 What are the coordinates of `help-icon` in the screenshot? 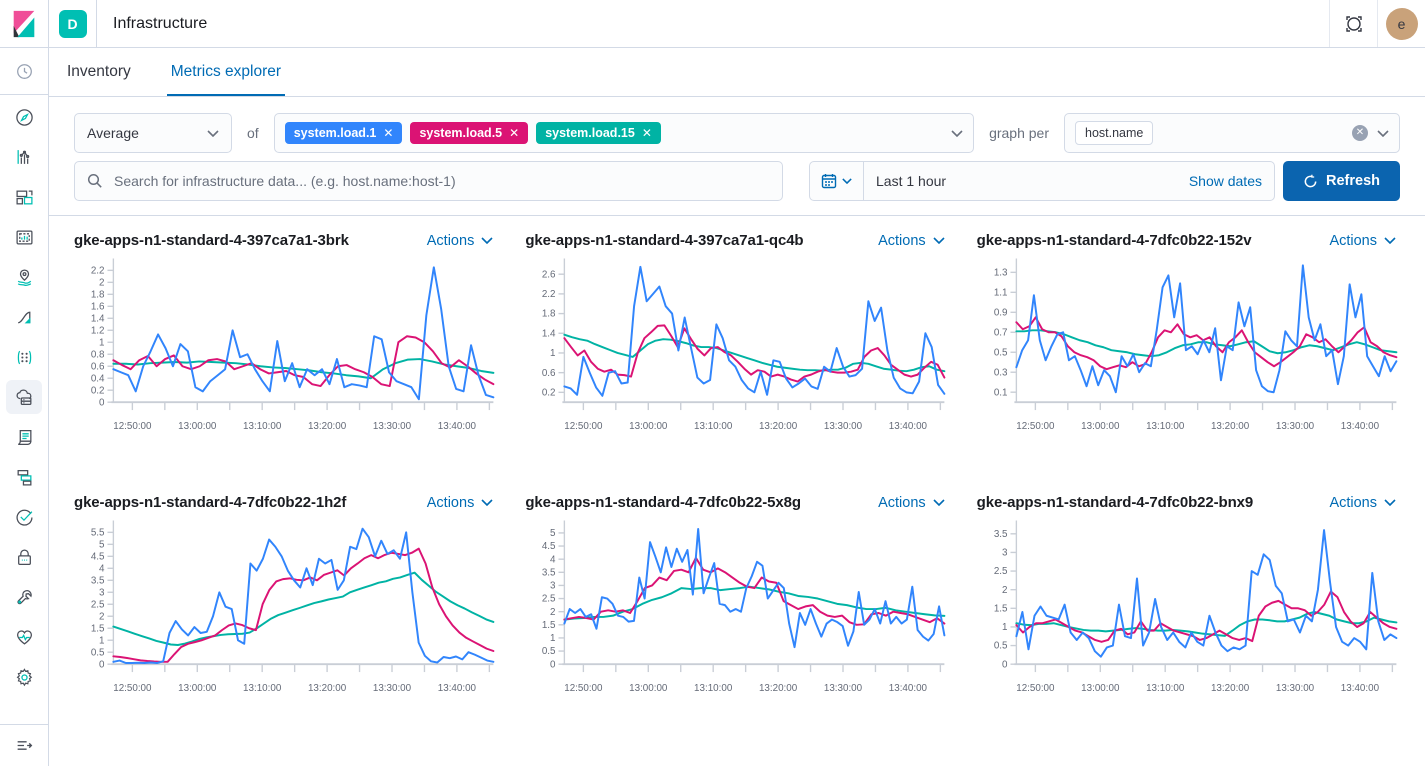 It's located at (1353, 23).